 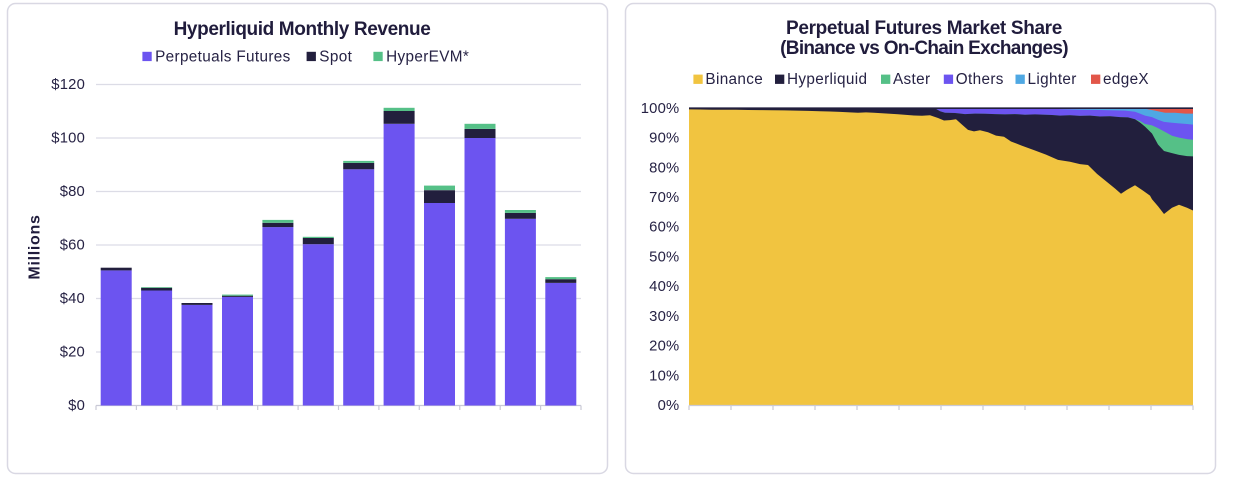 I want to click on svg-text: 60%, so click(x=664, y=228).